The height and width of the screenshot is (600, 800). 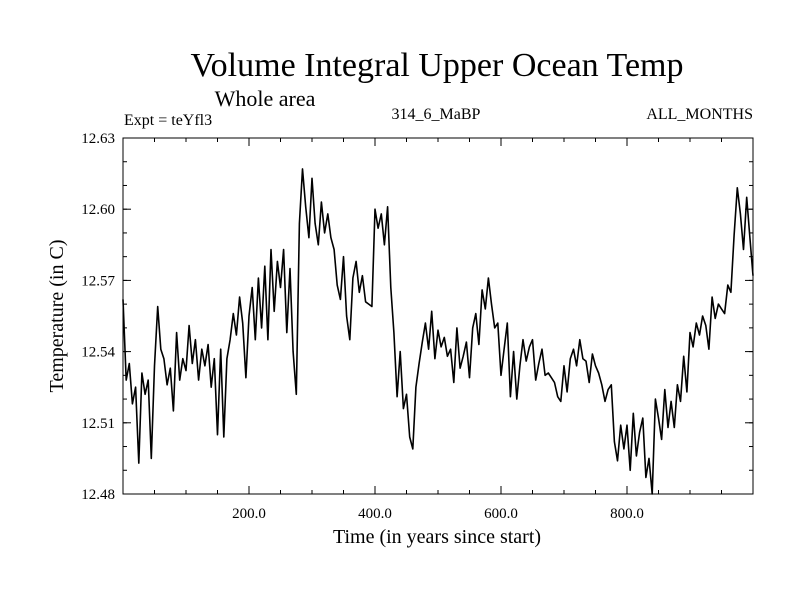 I want to click on period-label: ALL_MONTHS, so click(x=699, y=114).